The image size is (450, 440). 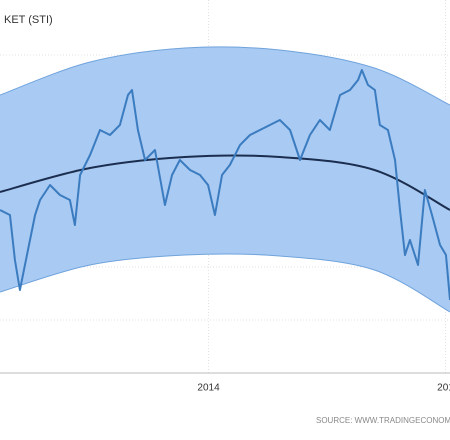 I want to click on channel-lower, so click(x=225, y=283).